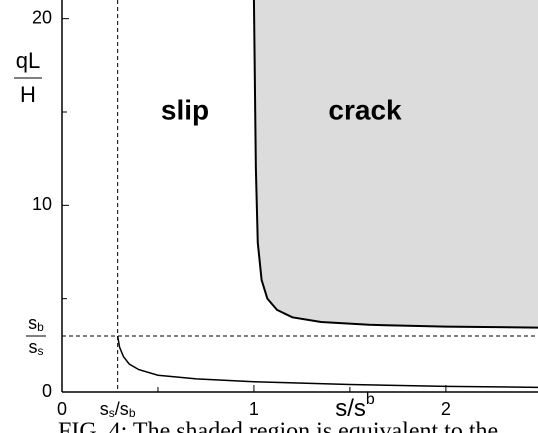 The image size is (538, 433). What do you see at coordinates (327, 362) in the screenshot?
I see `curve` at bounding box center [327, 362].